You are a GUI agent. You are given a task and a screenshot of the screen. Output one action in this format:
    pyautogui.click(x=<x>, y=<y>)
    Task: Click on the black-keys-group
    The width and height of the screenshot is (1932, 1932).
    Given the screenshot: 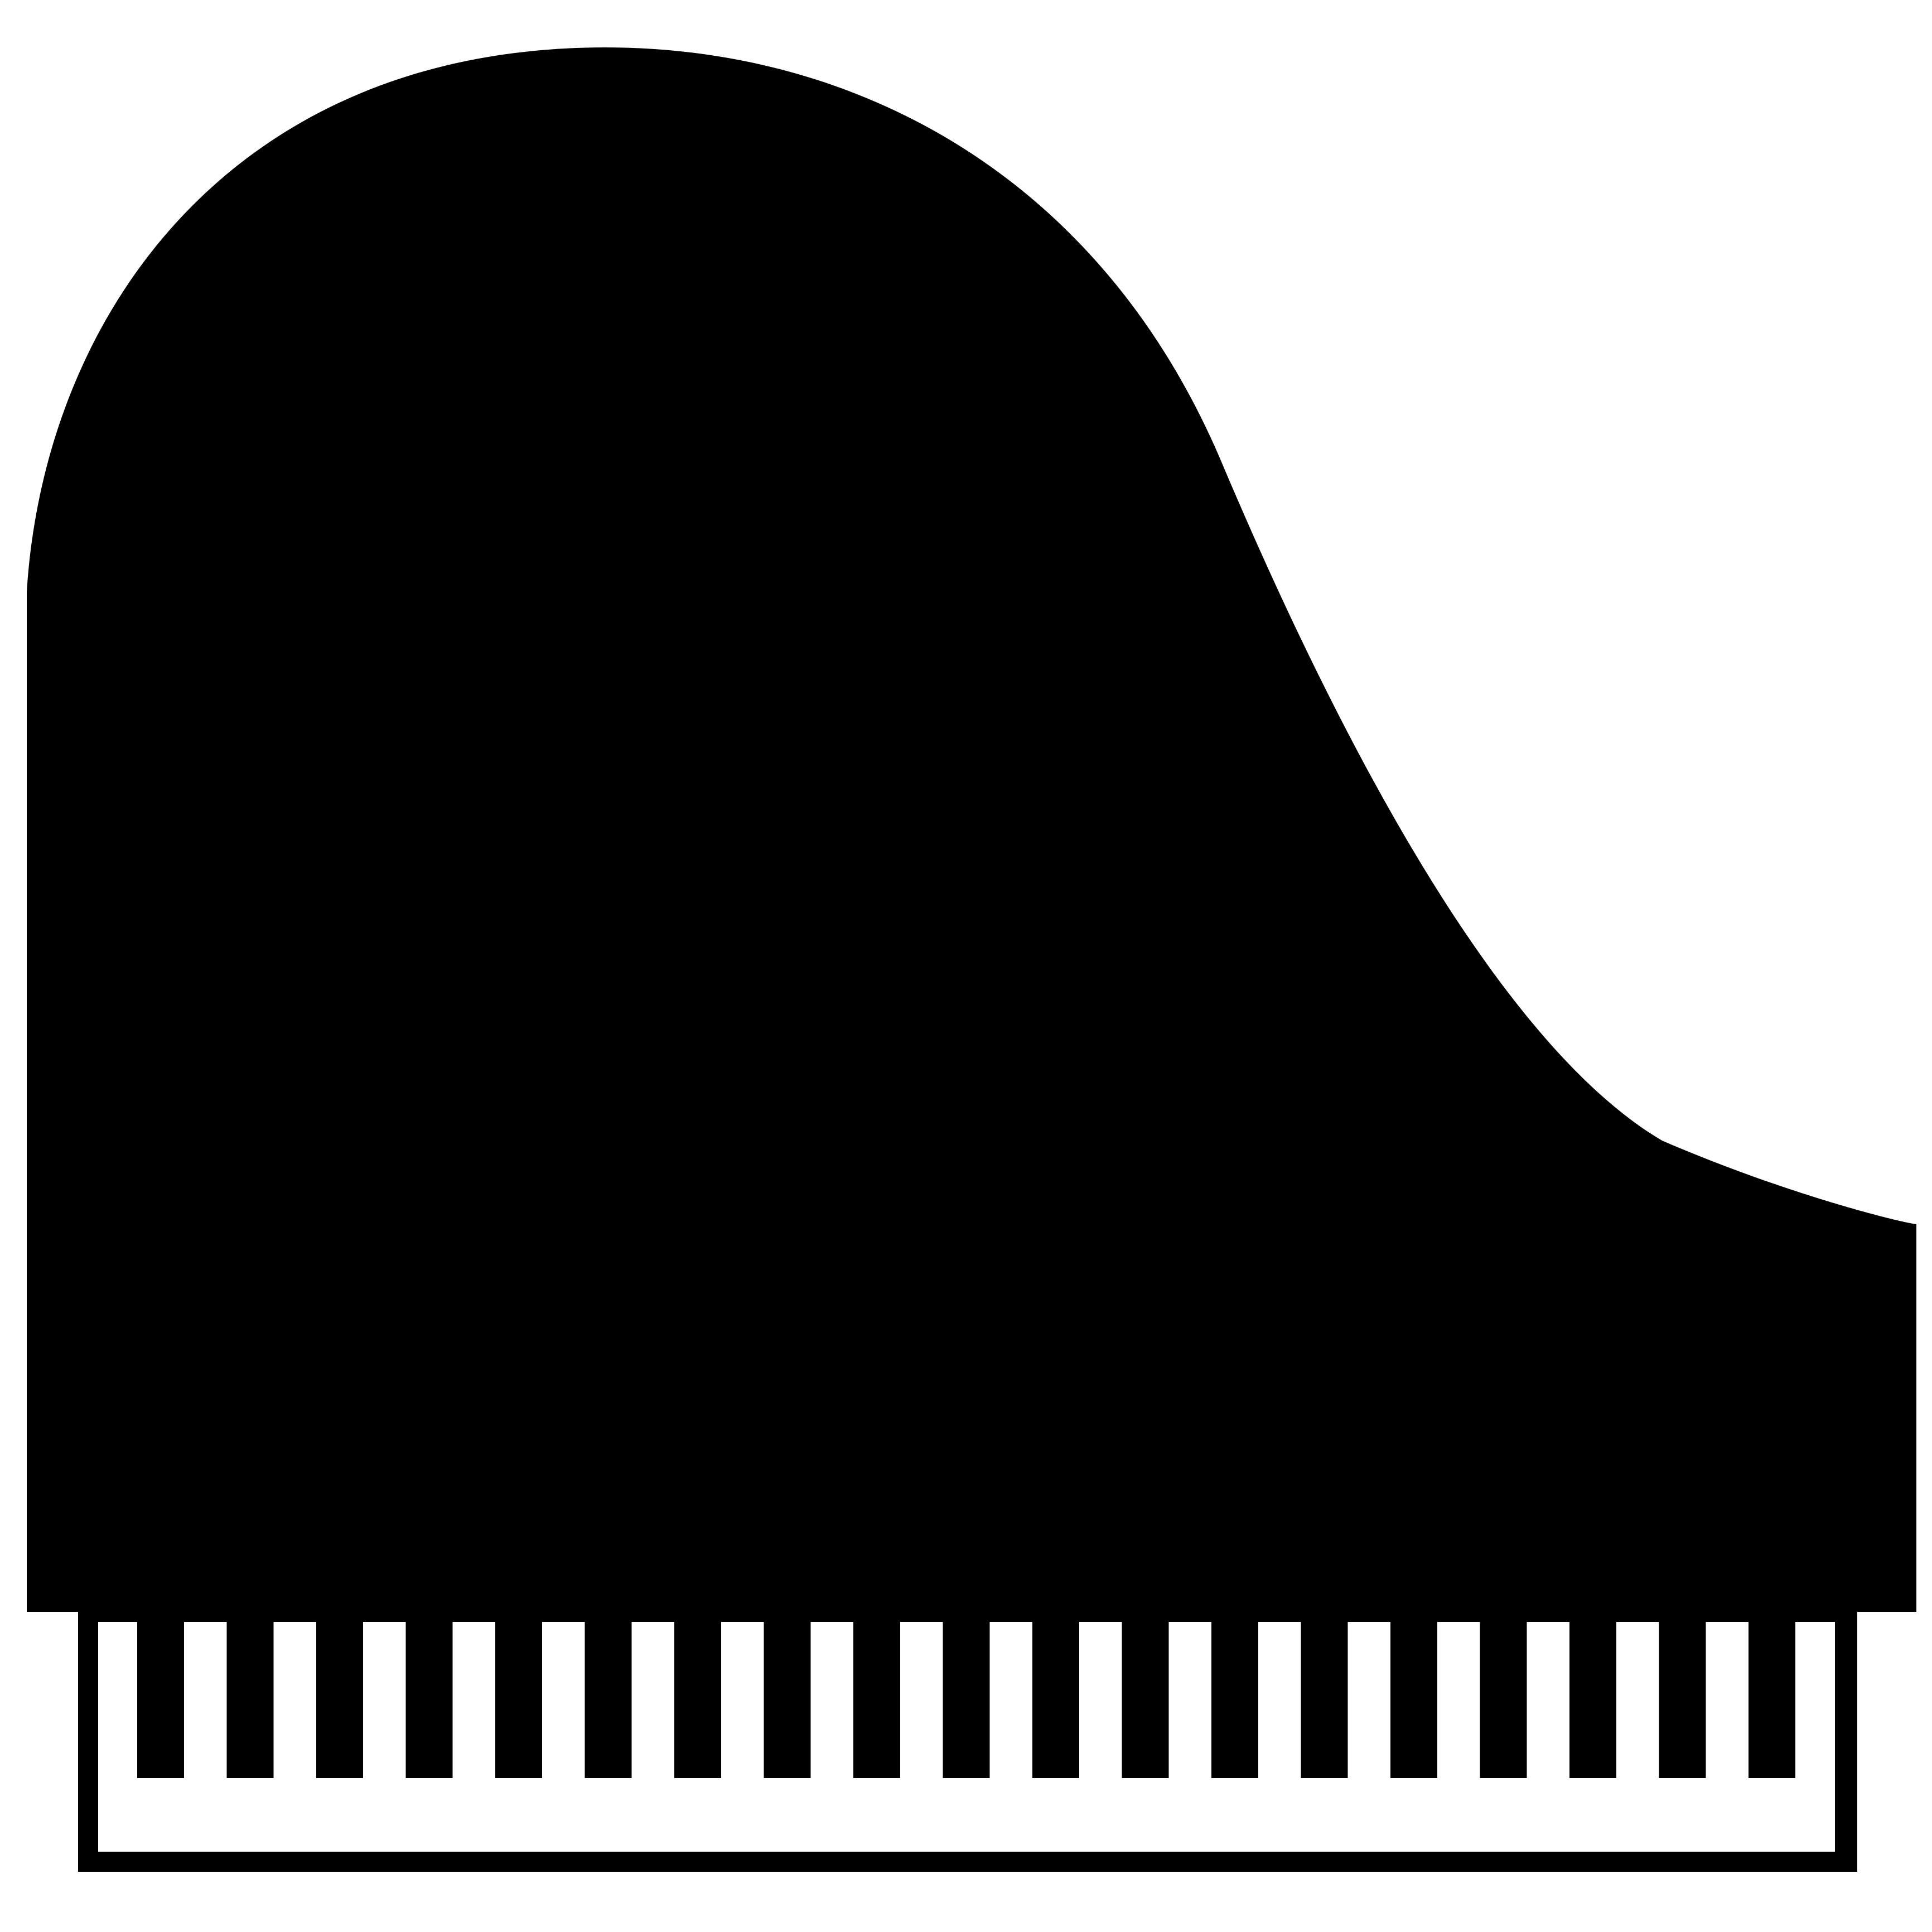 What is the action you would take?
    pyautogui.click(x=966, y=1700)
    